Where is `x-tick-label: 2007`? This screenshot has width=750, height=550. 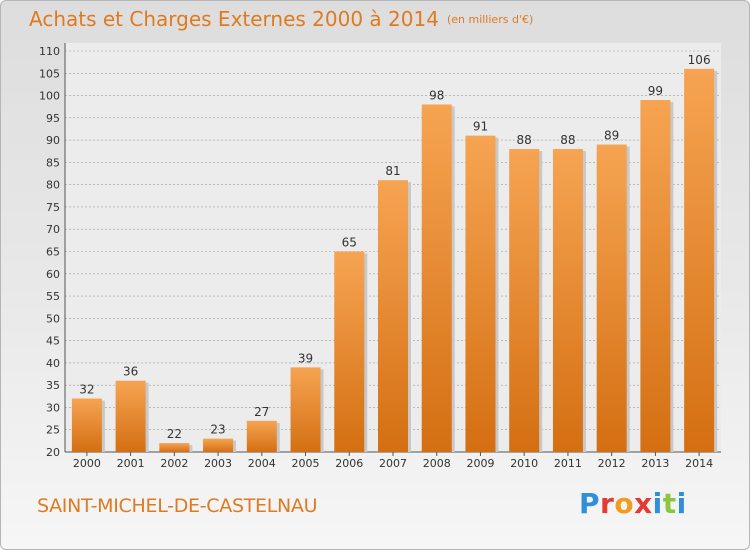 x-tick-label: 2007 is located at coordinates (393, 463).